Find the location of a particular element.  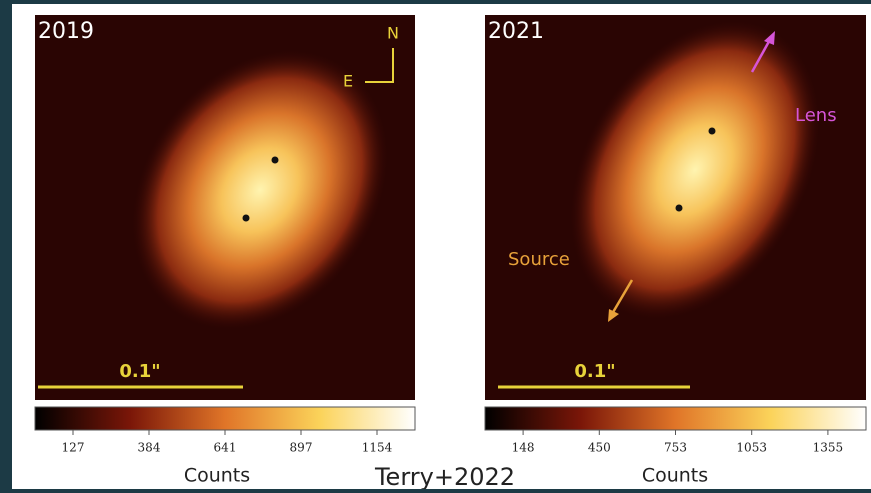

colorbar-tick-label: 127 is located at coordinates (73, 448).